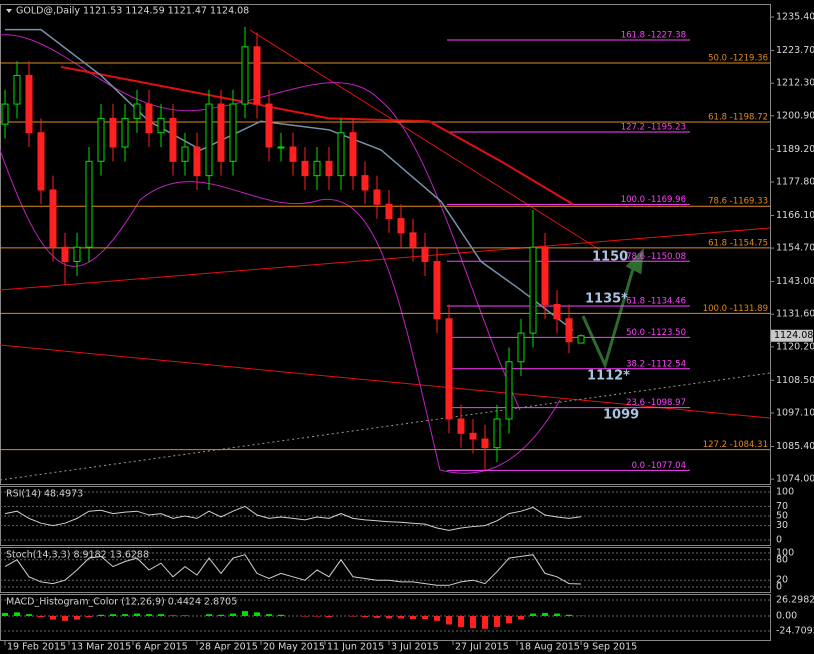  Describe the element at coordinates (656, 364) in the screenshot. I see `fib-label: 38.2 -1112.54` at that location.